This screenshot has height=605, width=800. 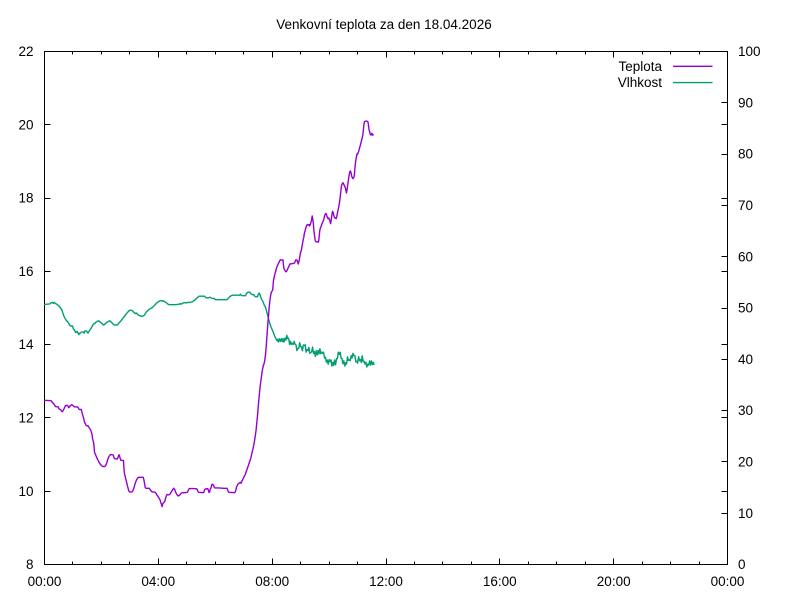 I want to click on svg-text: 60, so click(x=745, y=256).